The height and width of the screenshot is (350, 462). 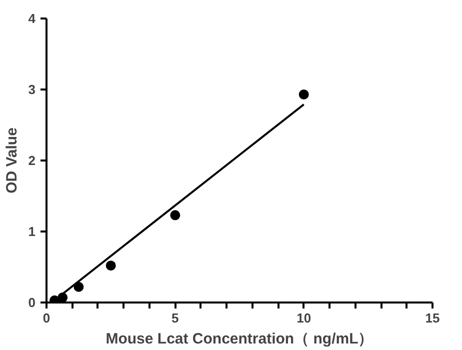 What do you see at coordinates (11, 161) in the screenshot?
I see `y-axis-title: OD Value` at bounding box center [11, 161].